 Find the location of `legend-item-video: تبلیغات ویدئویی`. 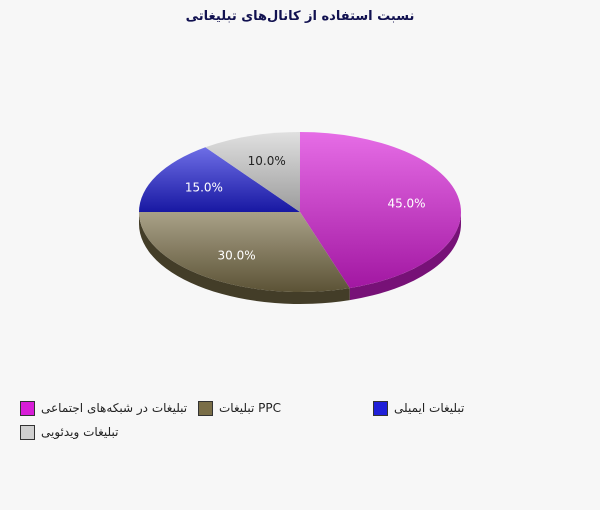

legend-item-video: تبلیغات ویدئویی is located at coordinates (69, 432).